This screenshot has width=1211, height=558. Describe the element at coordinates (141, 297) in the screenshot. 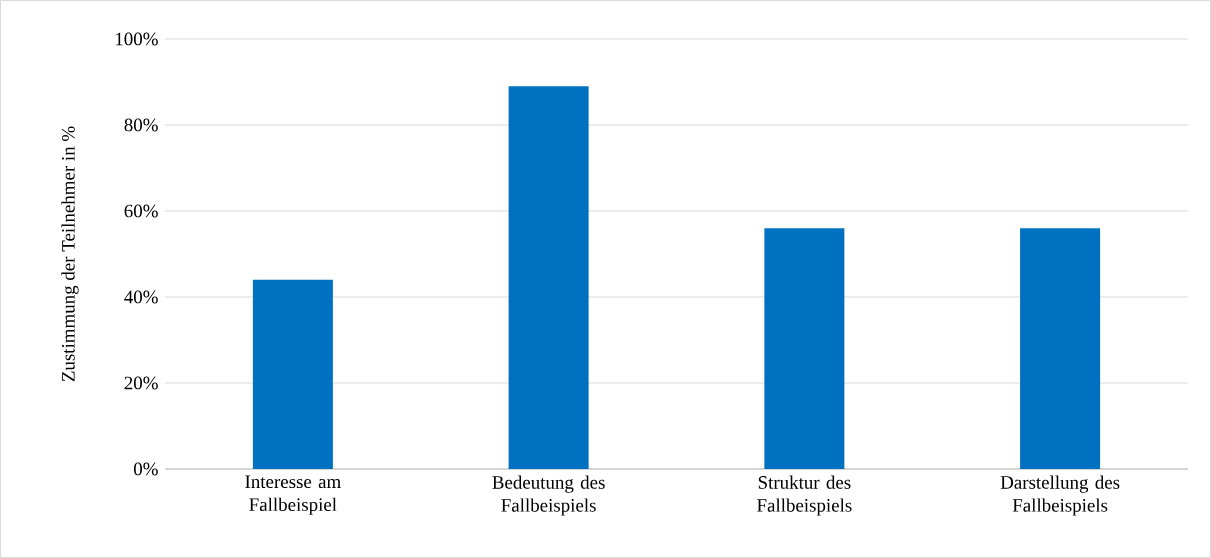

I see `y-tick-label: 40%` at that location.